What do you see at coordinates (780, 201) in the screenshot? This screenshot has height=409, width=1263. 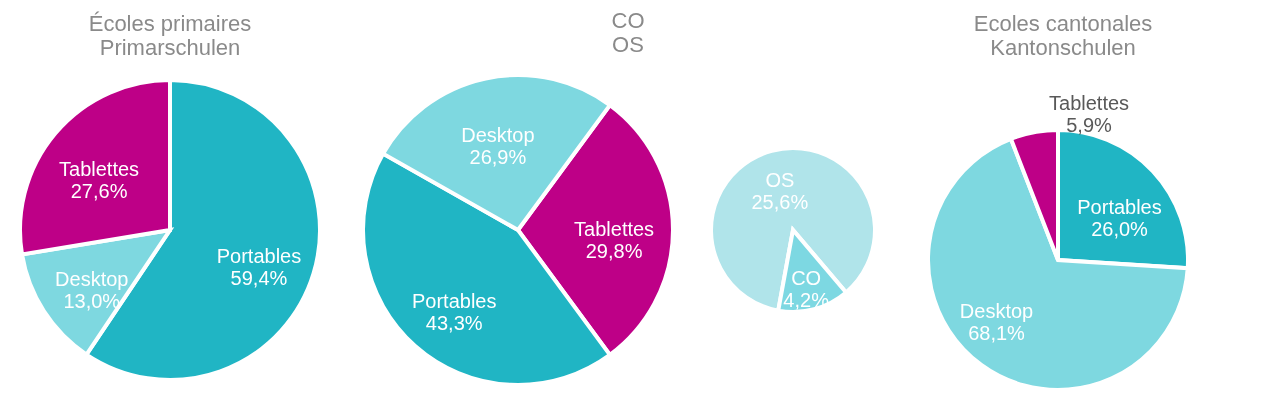 I see `data-label: 25,6%` at bounding box center [780, 201].